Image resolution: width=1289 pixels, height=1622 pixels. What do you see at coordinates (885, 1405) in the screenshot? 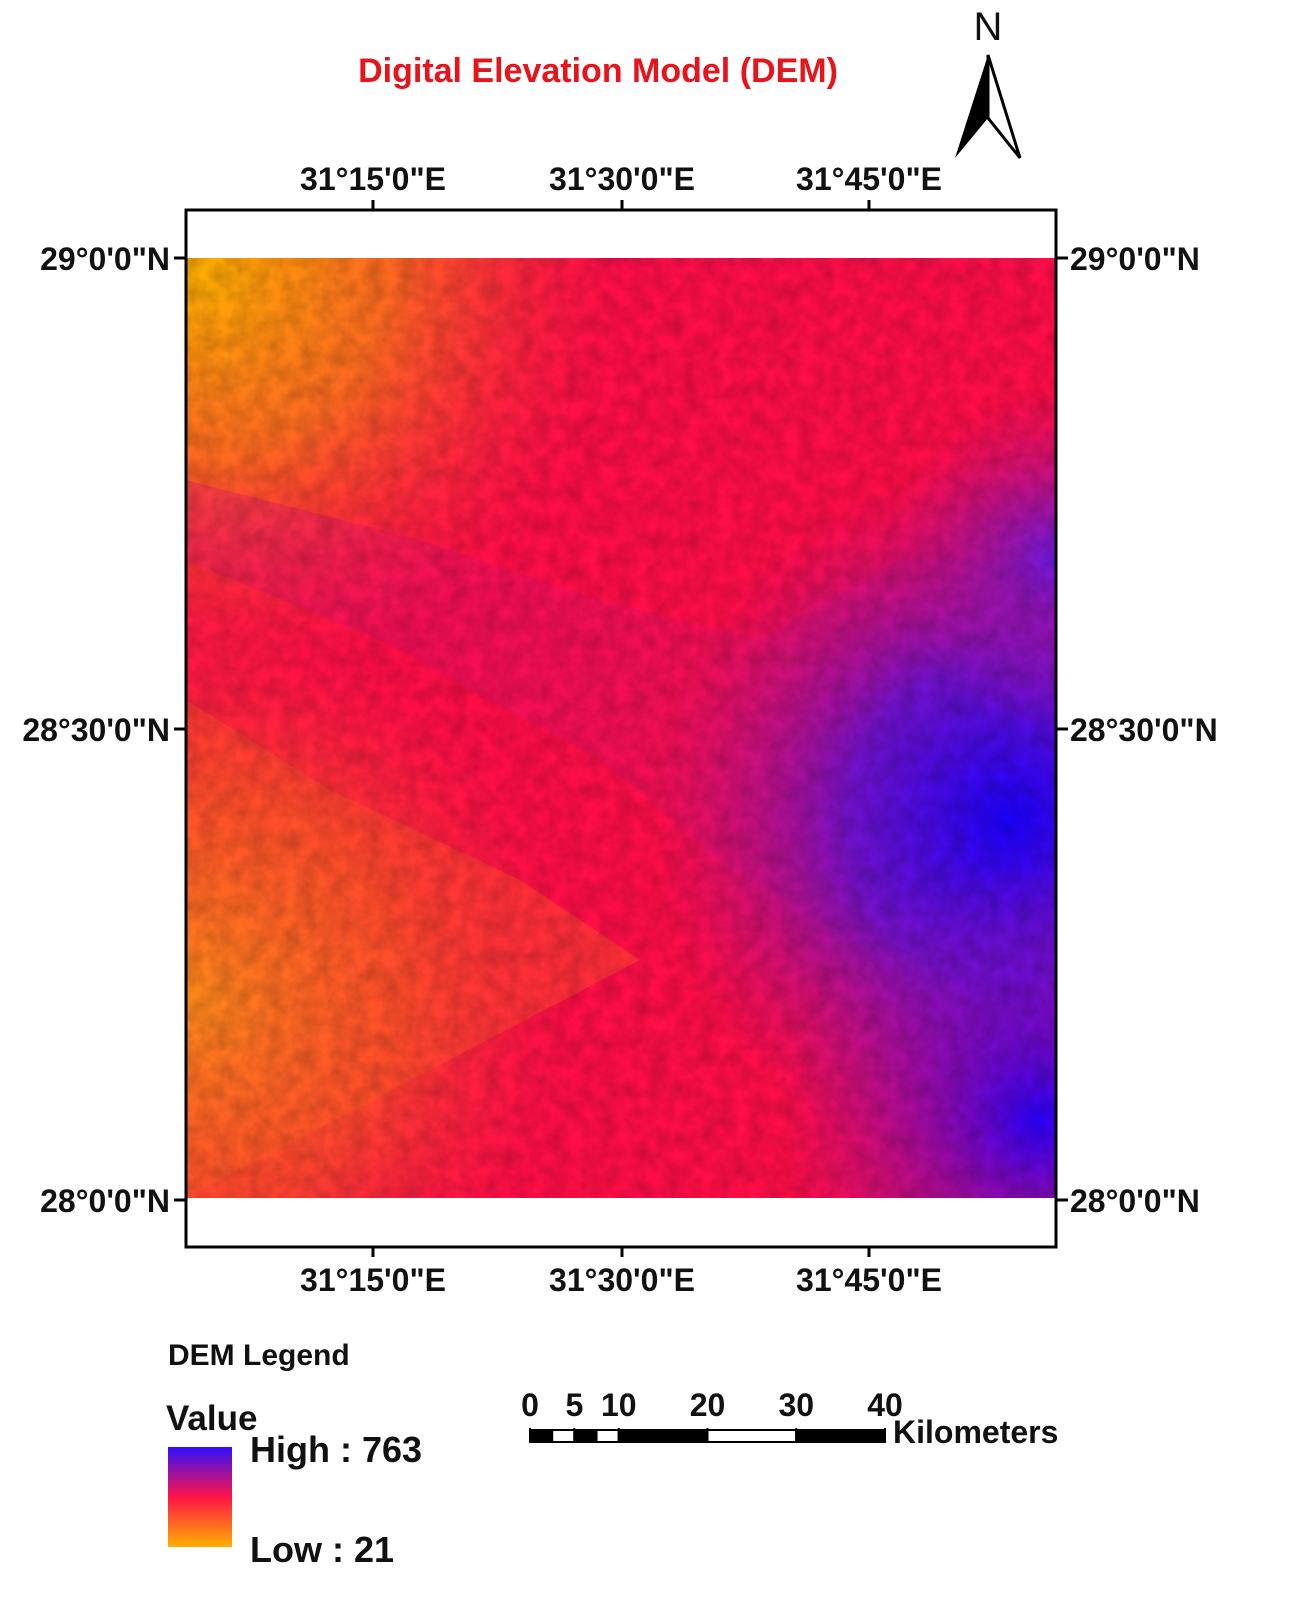
I see `scale-tick-label: 40` at bounding box center [885, 1405].